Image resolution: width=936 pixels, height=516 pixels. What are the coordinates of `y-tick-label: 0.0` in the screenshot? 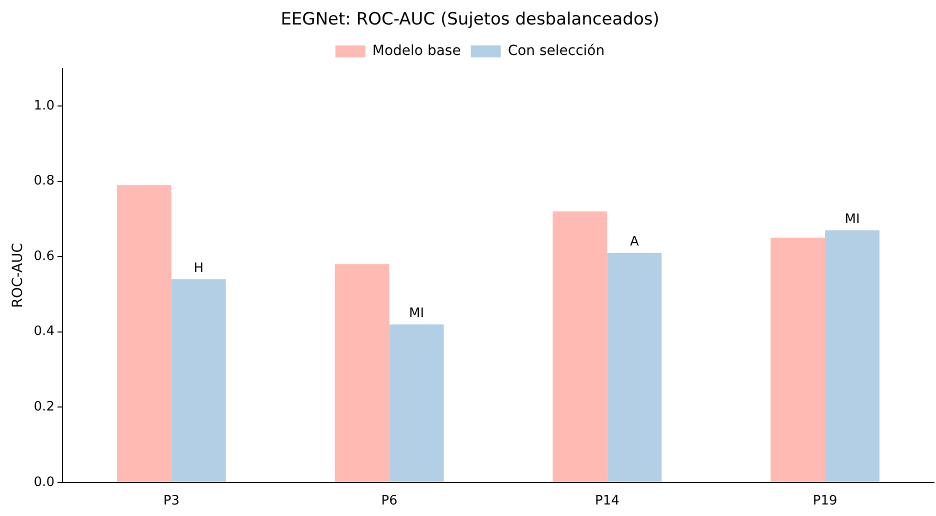 It's located at (44, 482).